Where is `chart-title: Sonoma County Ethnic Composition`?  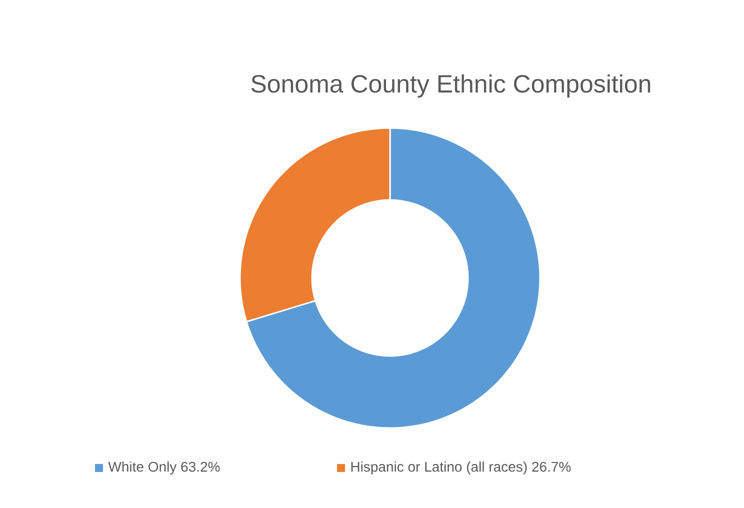
chart-title: Sonoma County Ethnic Composition is located at coordinates (450, 86).